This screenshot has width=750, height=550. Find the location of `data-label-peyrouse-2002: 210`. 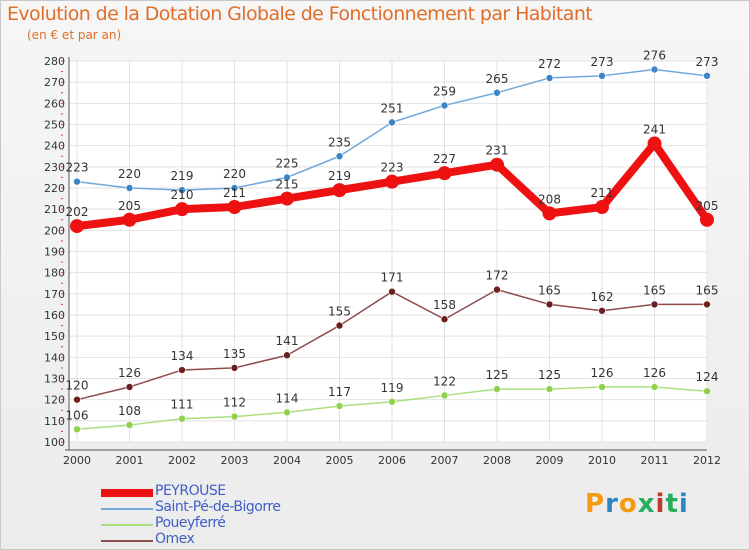

data-label-peyrouse-2002: 210 is located at coordinates (182, 195).